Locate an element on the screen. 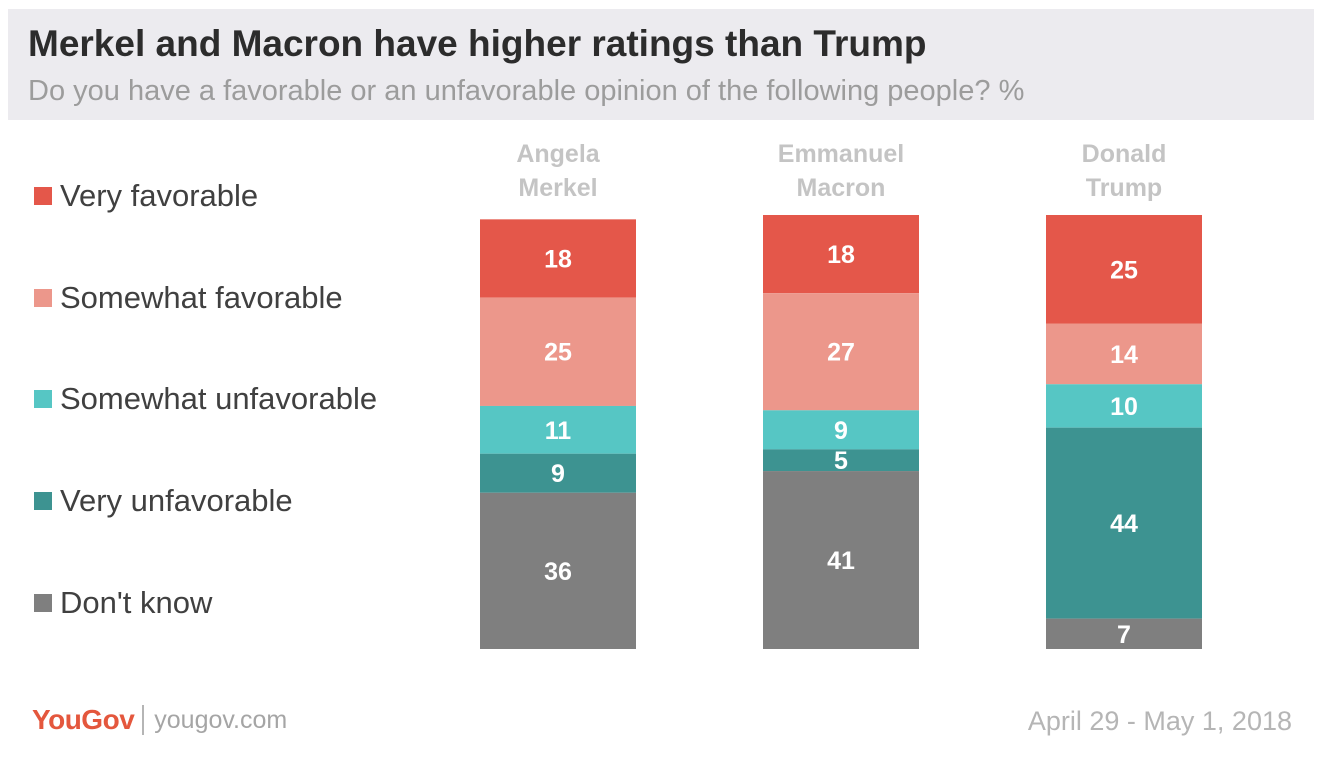 The height and width of the screenshot is (770, 1320). legend-label: Somewhat favorable is located at coordinates (201, 297).